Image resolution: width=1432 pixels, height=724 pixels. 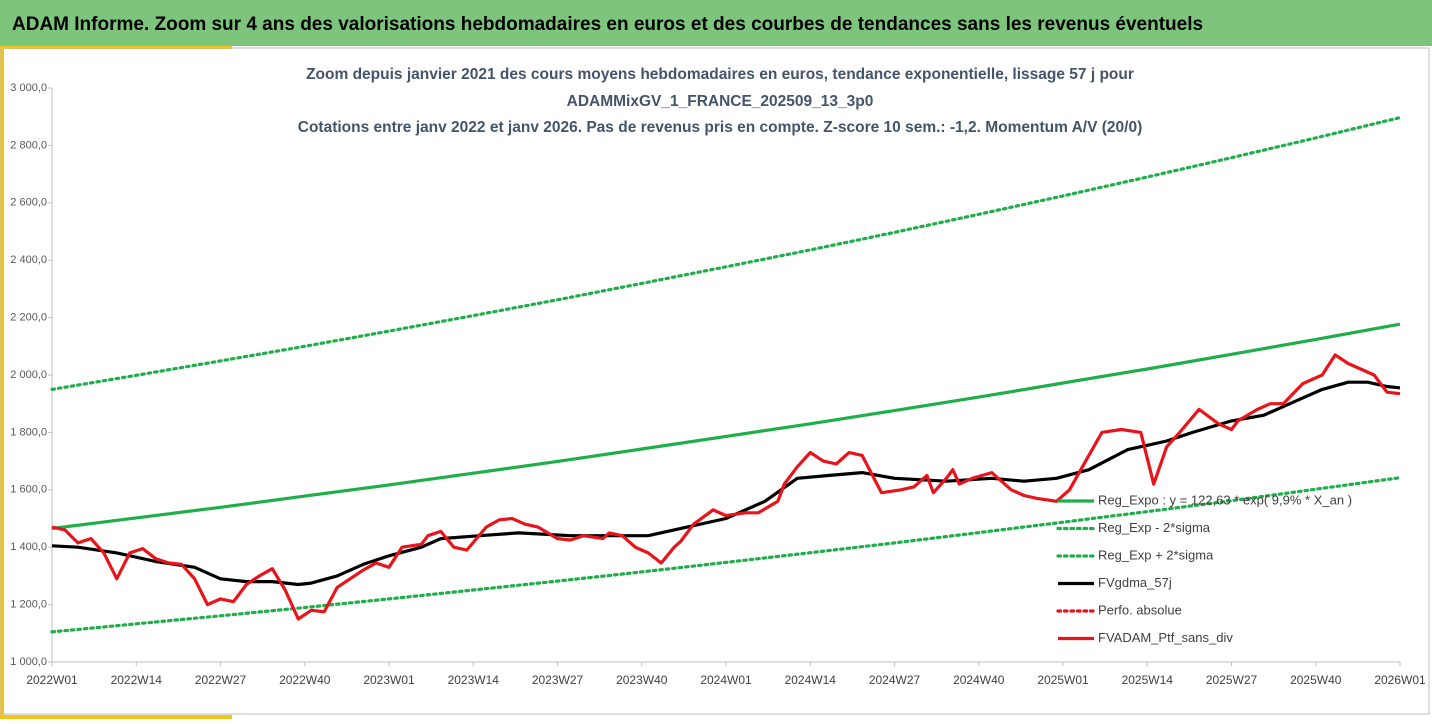 What do you see at coordinates (1154, 527) in the screenshot?
I see `legend-label: Reg_Exp - 2*sigma` at bounding box center [1154, 527].